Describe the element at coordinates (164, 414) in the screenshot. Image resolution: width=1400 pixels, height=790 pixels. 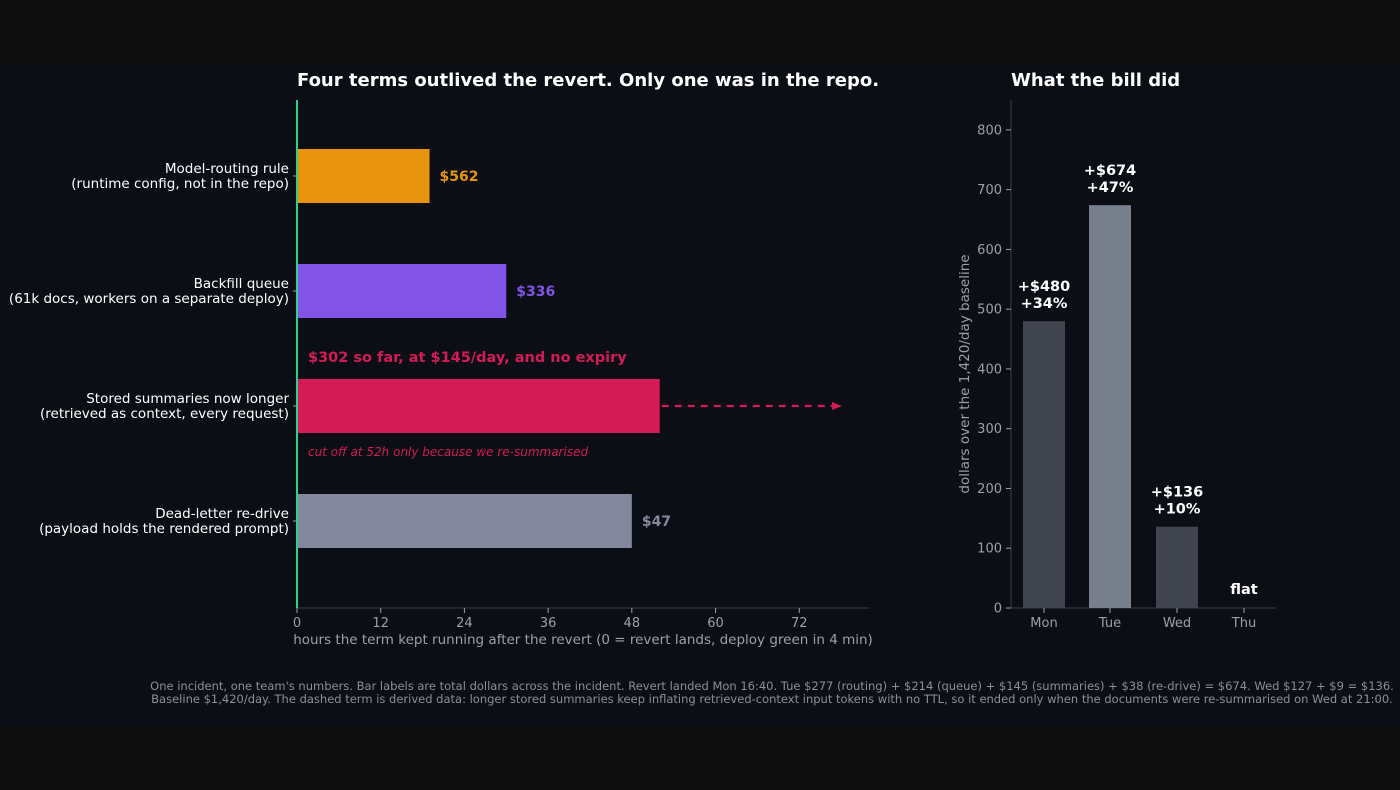
I see `category-sublabel: (retrieved as context, every request)` at that location.